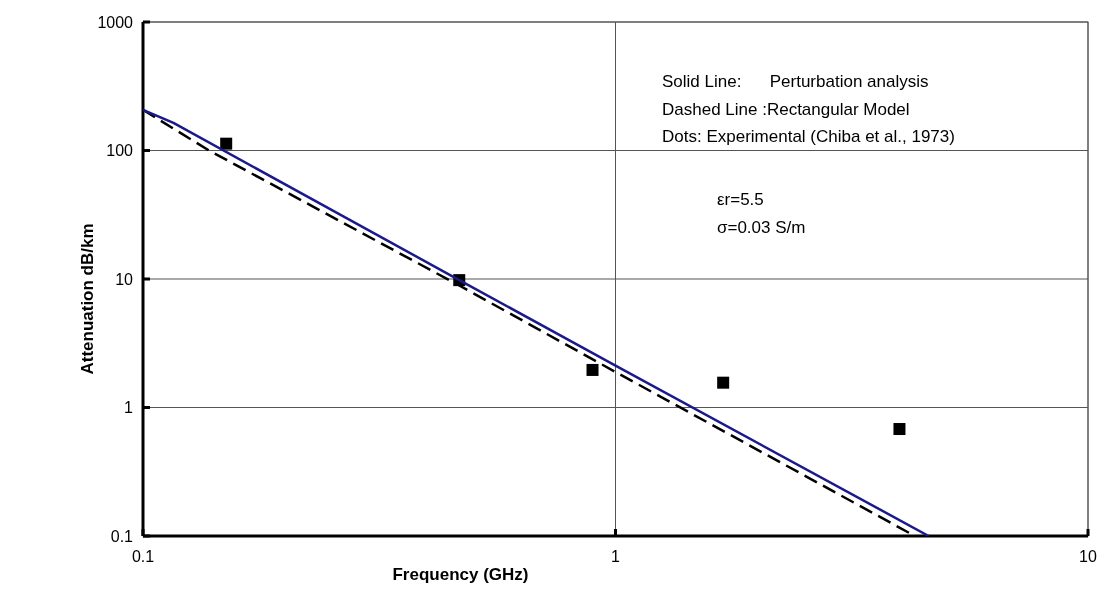  What do you see at coordinates (122, 536) in the screenshot?
I see `y-tick-label: 0.1` at bounding box center [122, 536].